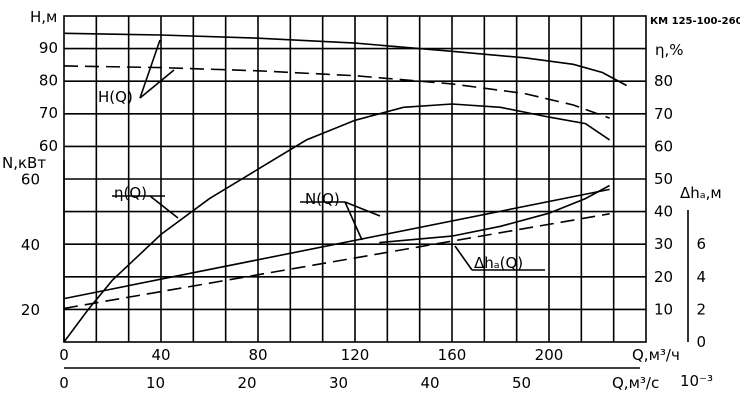 The image size is (740, 400). Describe the element at coordinates (30, 180) in the screenshot. I see `n-tick-label: 60` at that location.